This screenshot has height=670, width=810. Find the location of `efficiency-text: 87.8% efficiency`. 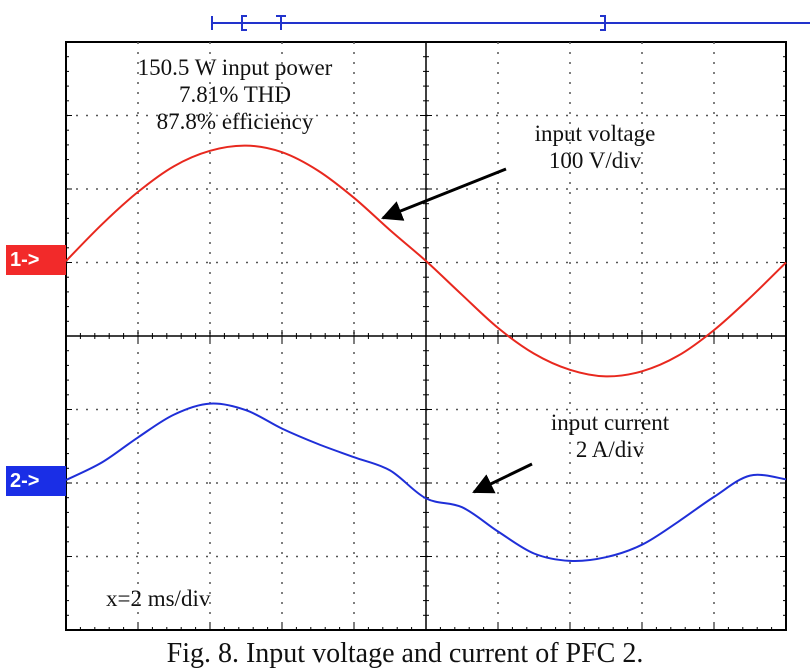

efficiency-text: 87.8% efficiency is located at coordinates (235, 121).